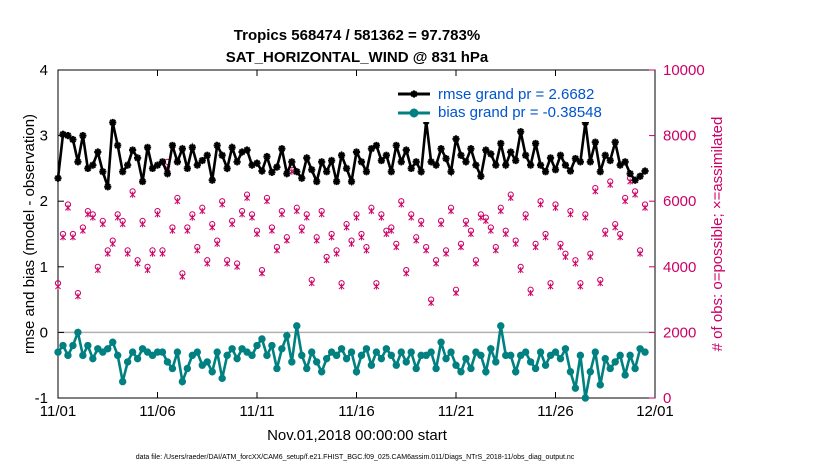 The image size is (830, 470). I want to click on y-right-tick-label: 10000, so click(684, 70).